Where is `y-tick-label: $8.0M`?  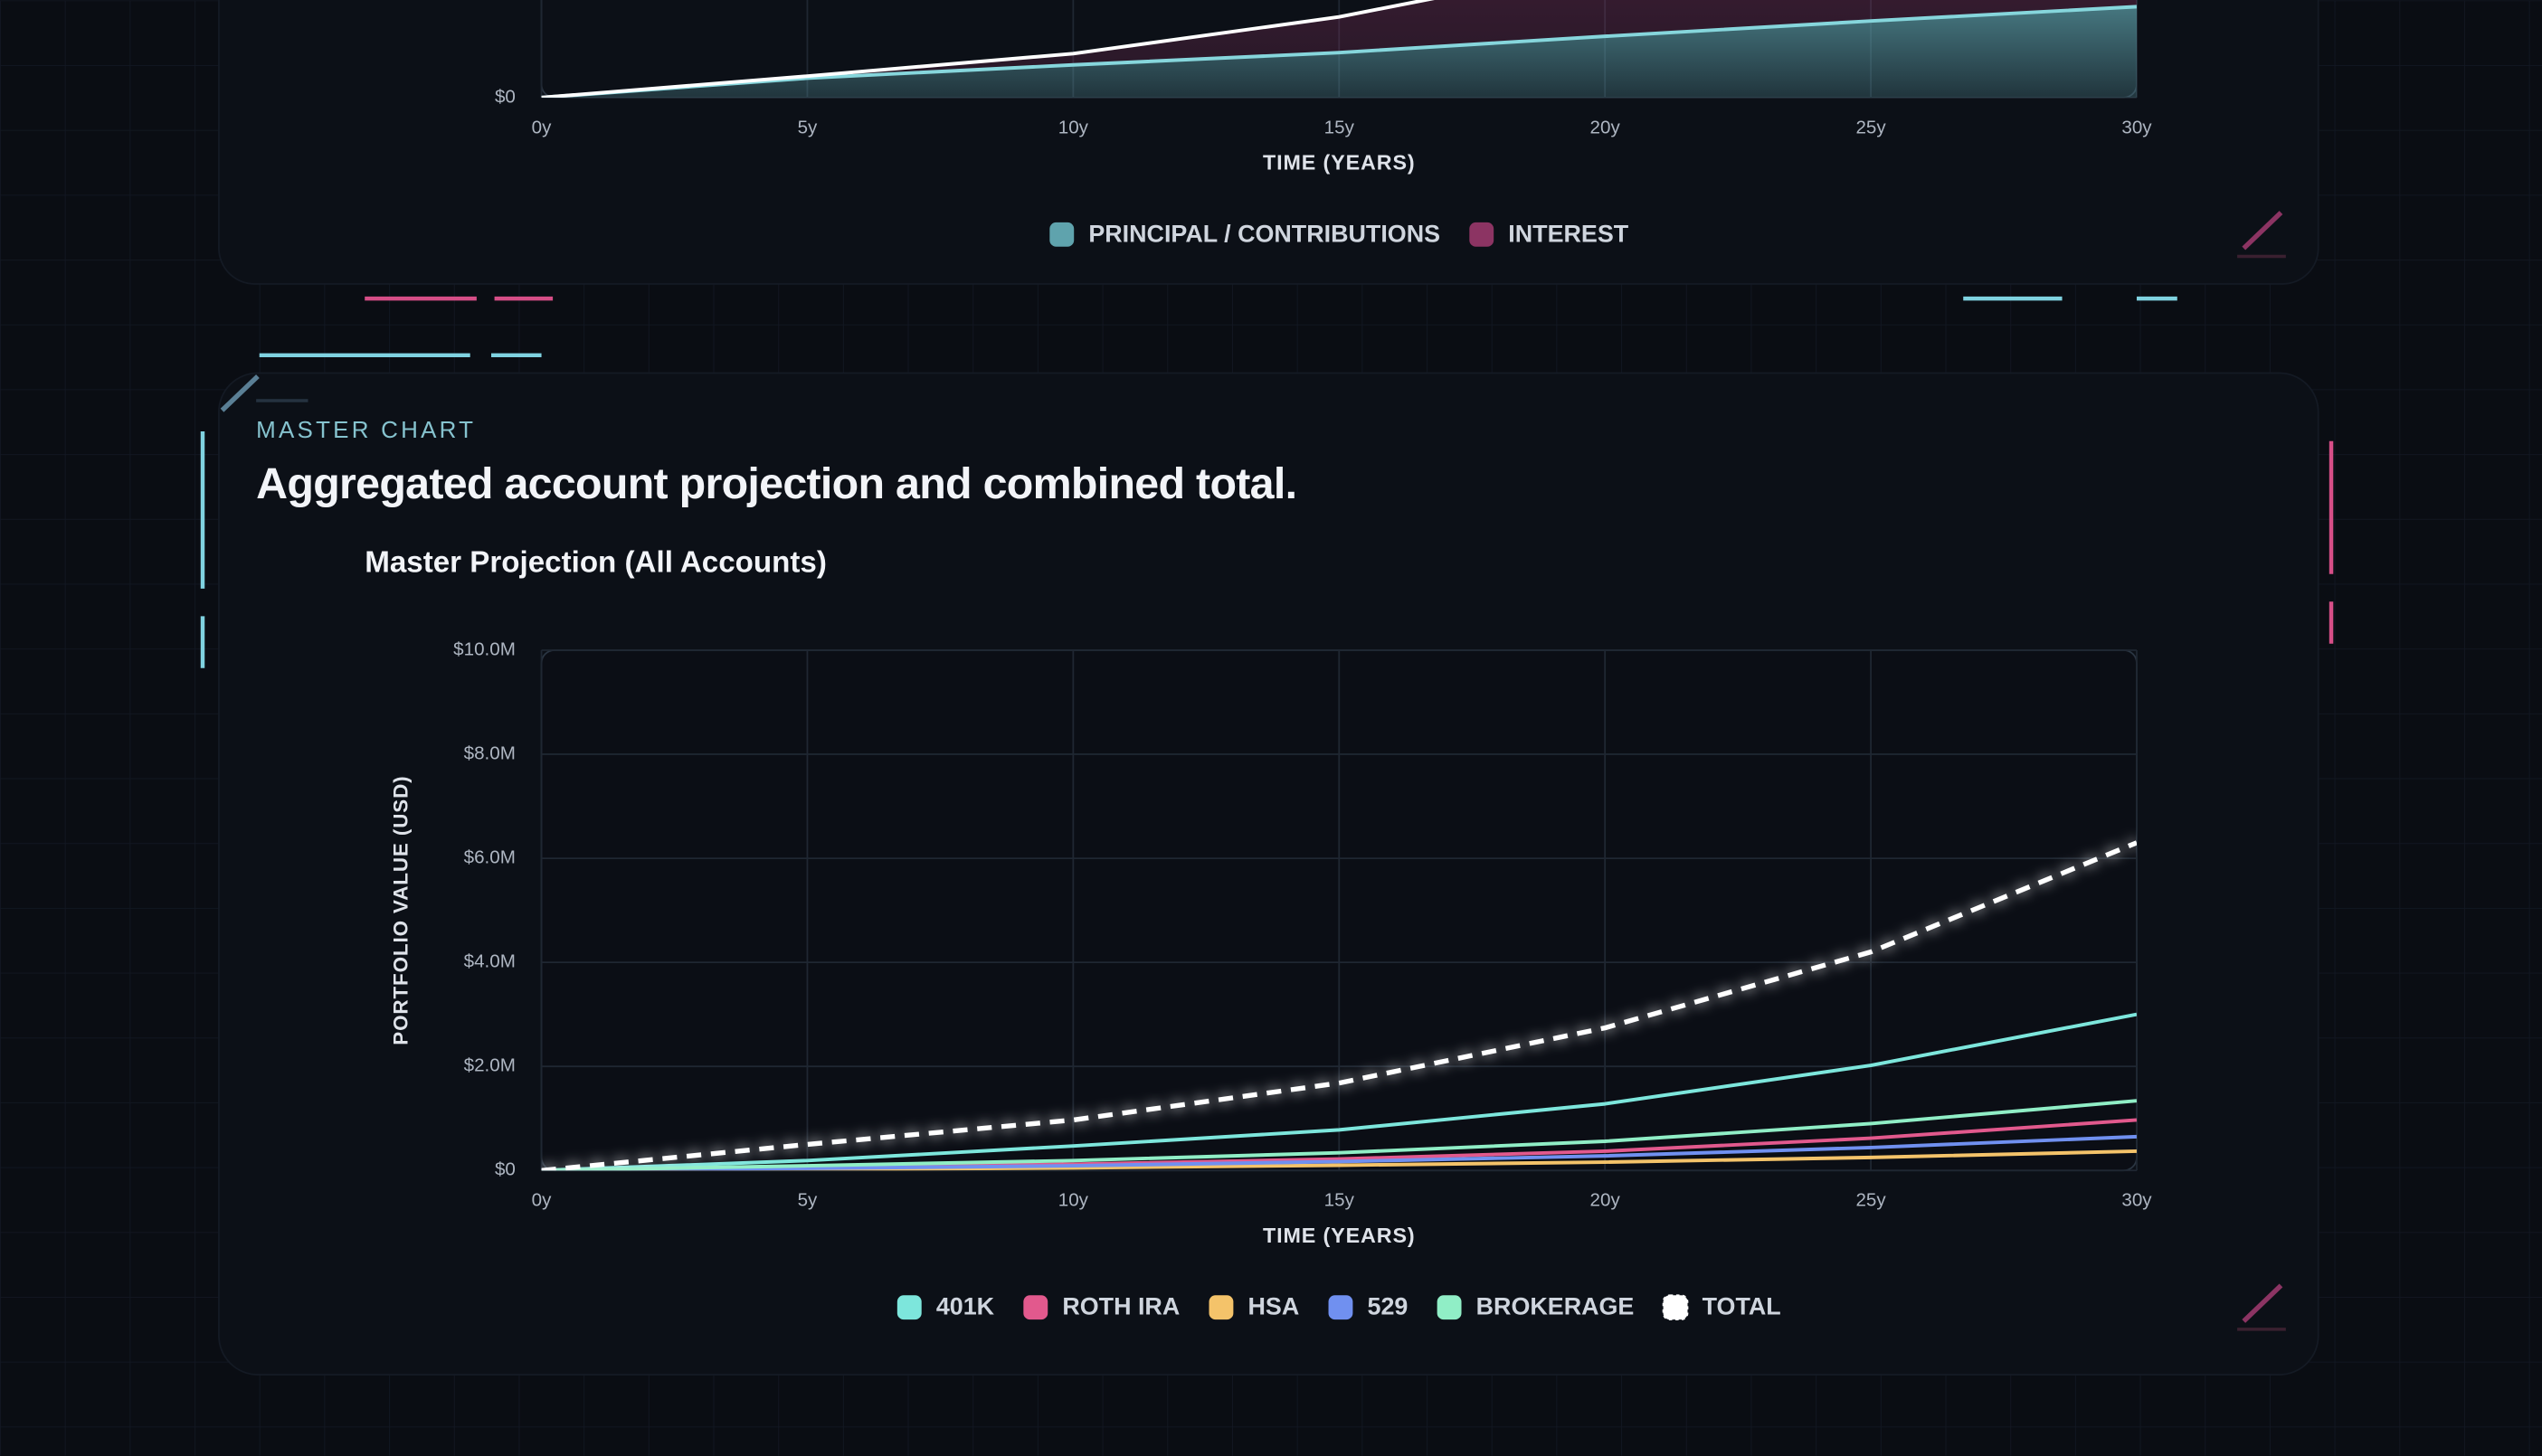 y-tick-label: $8.0M is located at coordinates (490, 752).